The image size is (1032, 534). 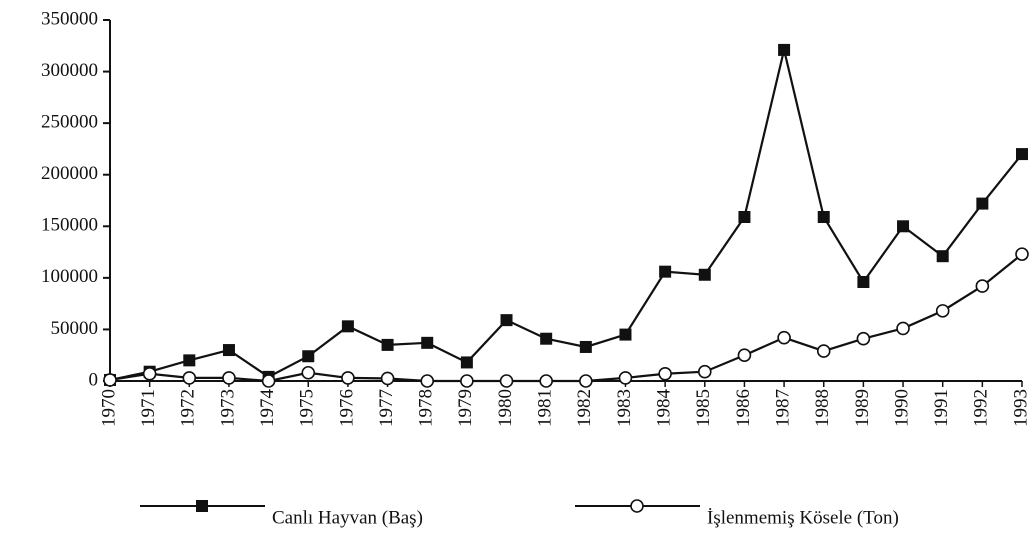 What do you see at coordinates (69, 70) in the screenshot?
I see `y-tick-label: 300000` at bounding box center [69, 70].